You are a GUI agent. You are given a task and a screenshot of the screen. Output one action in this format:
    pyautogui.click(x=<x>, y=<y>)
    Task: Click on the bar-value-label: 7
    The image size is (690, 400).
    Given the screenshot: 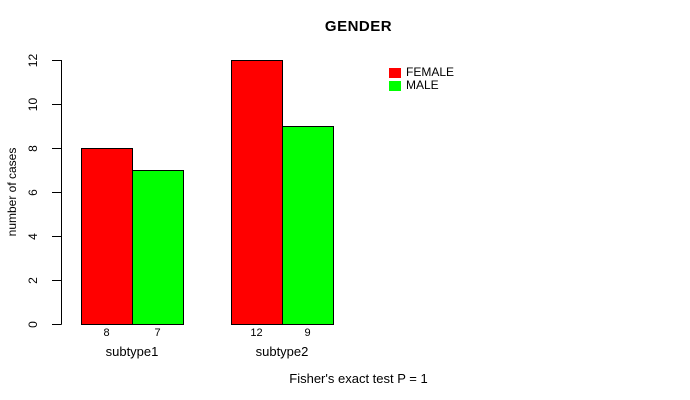 What is the action you would take?
    pyautogui.click(x=157, y=333)
    